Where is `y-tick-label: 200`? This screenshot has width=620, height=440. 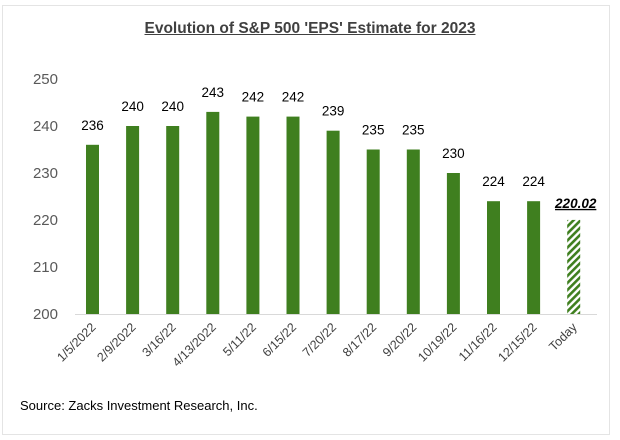
y-tick-label: 200 is located at coordinates (45, 314).